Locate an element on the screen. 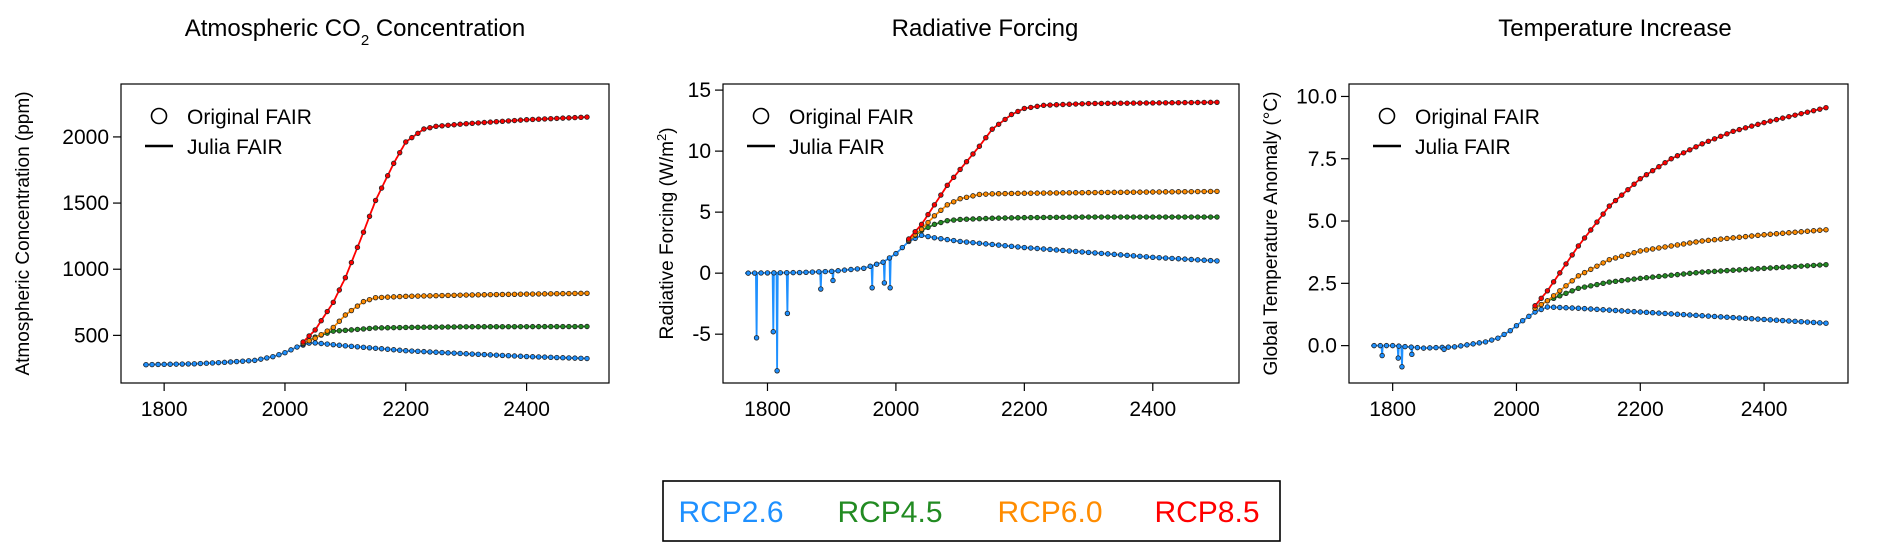 The width and height of the screenshot is (1886, 556). scenario-legend-box is located at coordinates (971, 511).